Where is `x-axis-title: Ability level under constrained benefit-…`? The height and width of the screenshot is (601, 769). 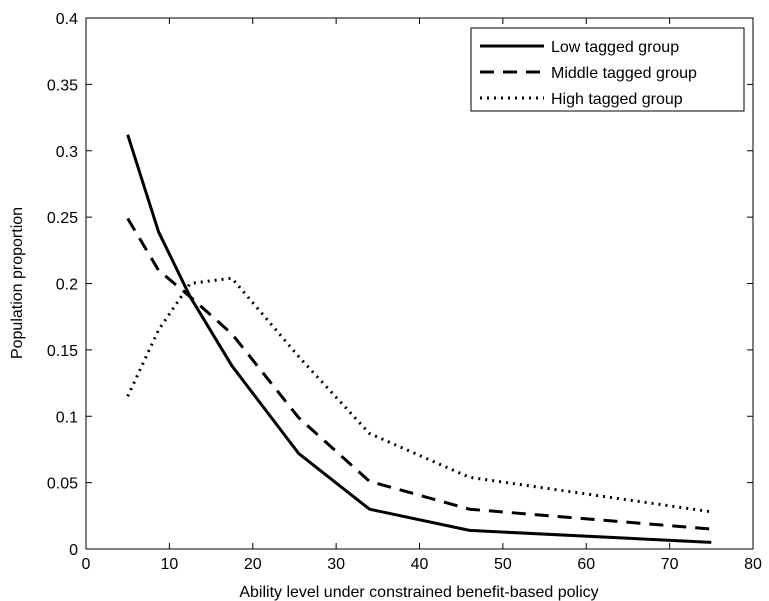 x-axis-title: Ability level under constrained benefit-… is located at coordinates (418, 592).